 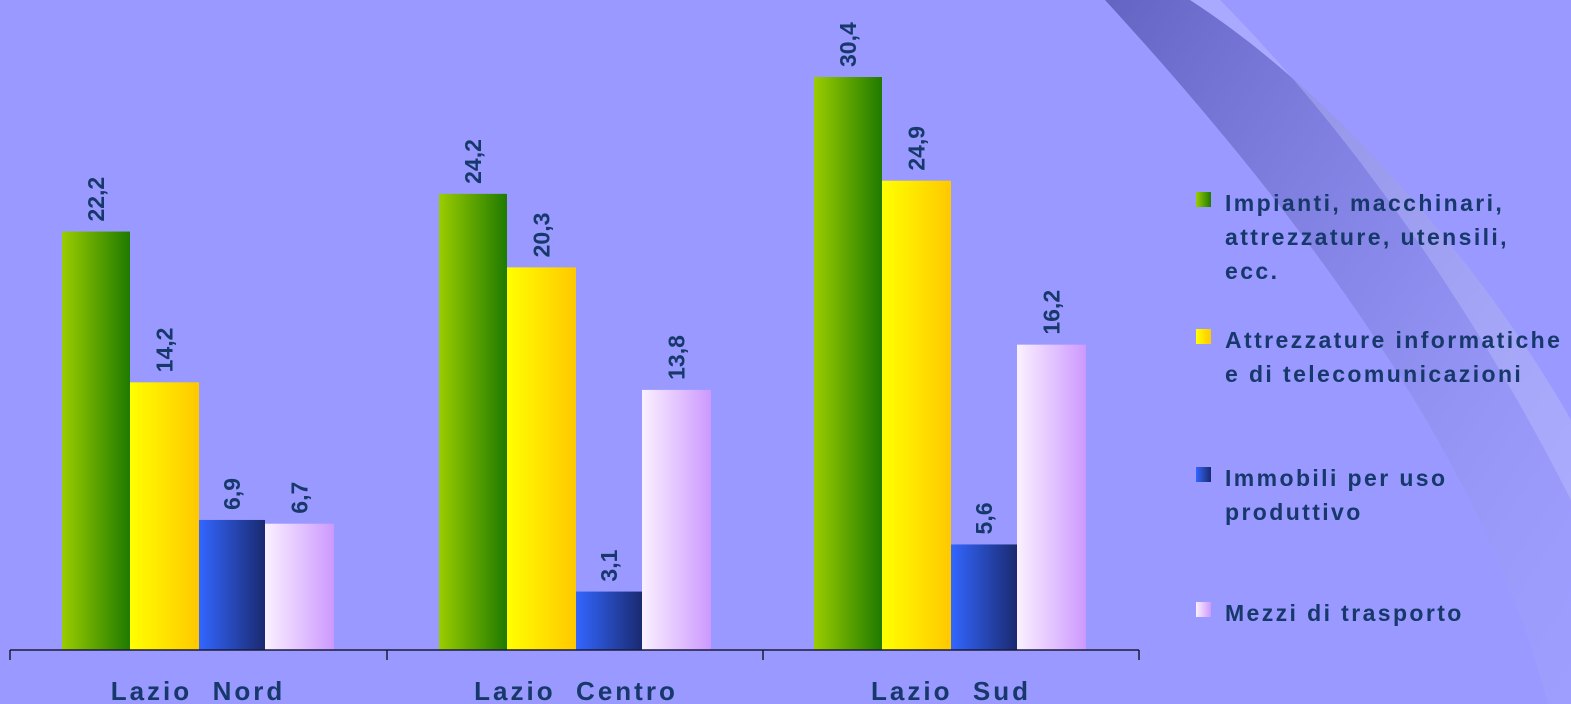 What do you see at coordinates (473, 161) in the screenshot?
I see `data-label: 24,2` at bounding box center [473, 161].